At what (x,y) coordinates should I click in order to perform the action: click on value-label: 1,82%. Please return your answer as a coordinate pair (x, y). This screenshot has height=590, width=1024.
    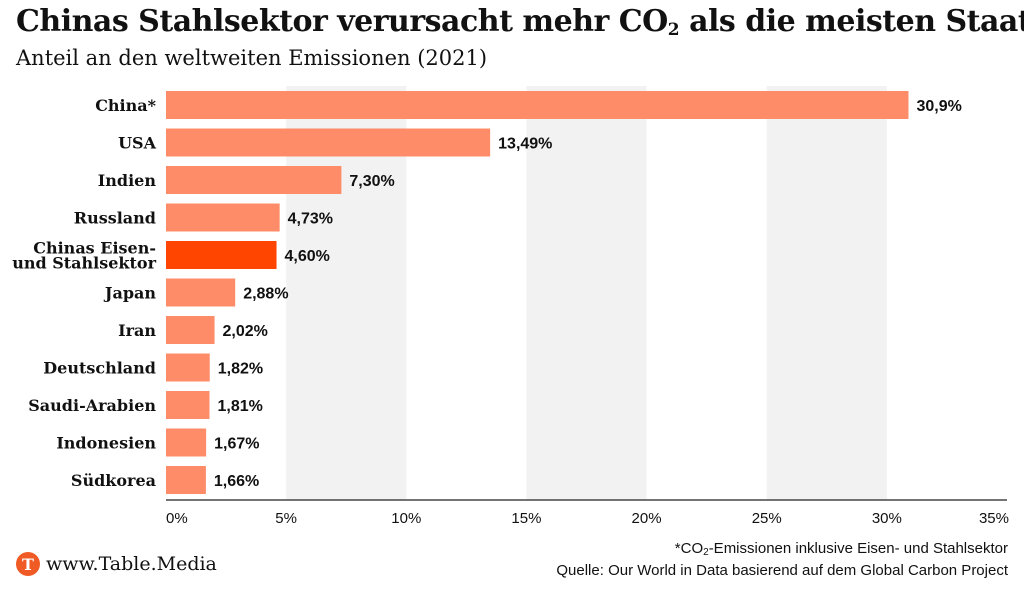
    Looking at the image, I should click on (240, 369).